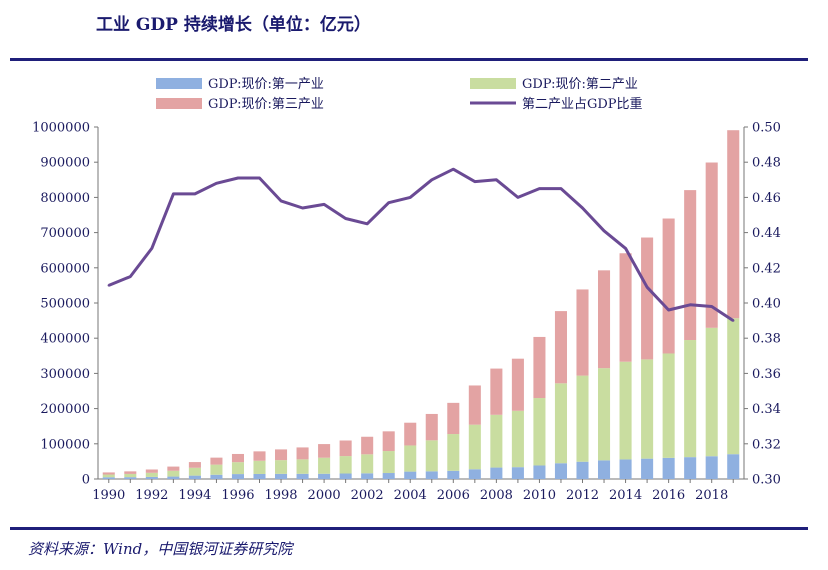 The image size is (828, 570). What do you see at coordinates (766, 163) in the screenshot?
I see `right-axis-tick-label: 0.48` at bounding box center [766, 163].